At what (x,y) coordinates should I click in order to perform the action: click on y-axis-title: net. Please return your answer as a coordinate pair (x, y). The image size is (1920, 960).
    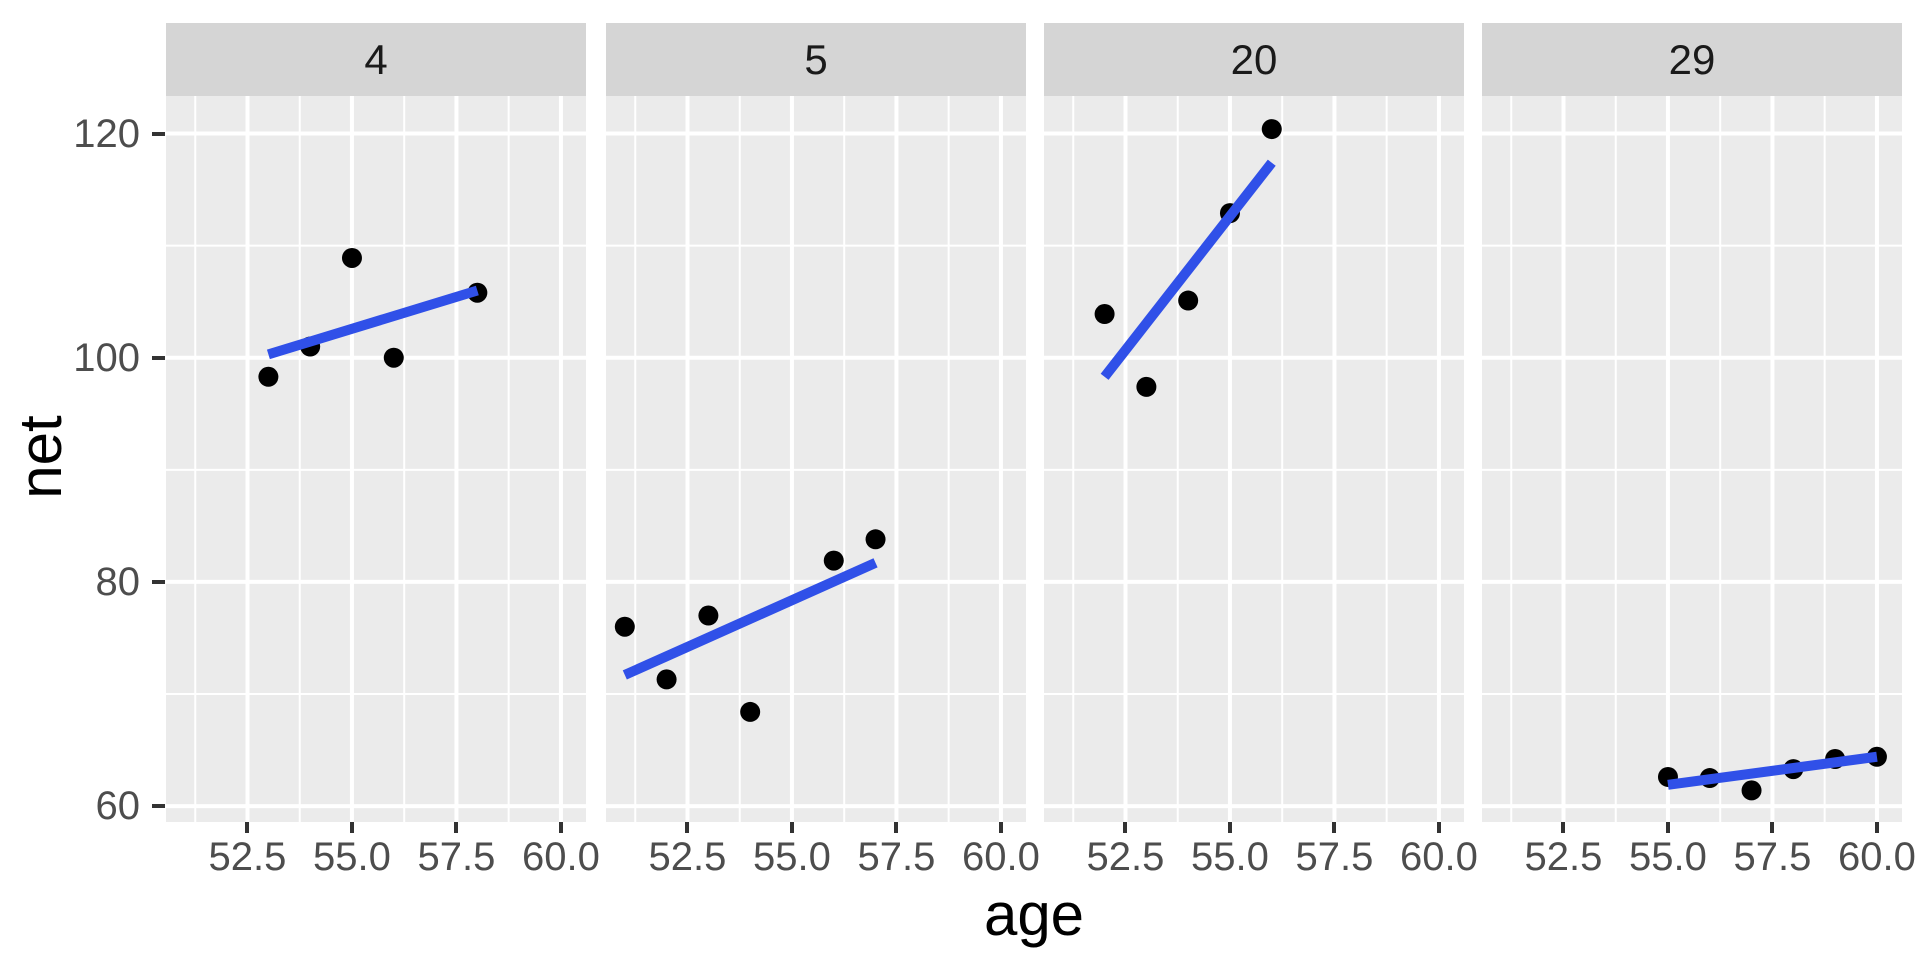
    Looking at the image, I should click on (40, 457).